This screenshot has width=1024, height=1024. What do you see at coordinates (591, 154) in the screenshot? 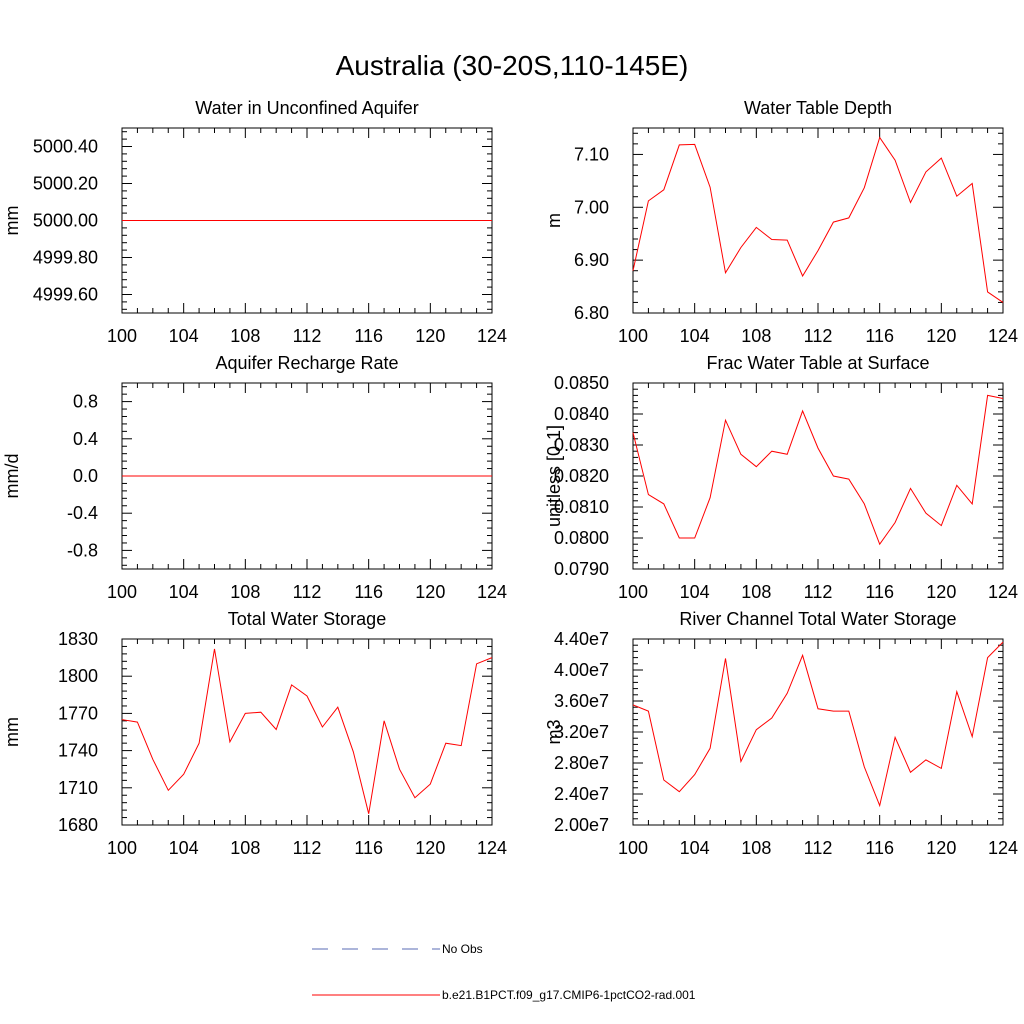
I see `y-tick-label: 7.10` at bounding box center [591, 154].